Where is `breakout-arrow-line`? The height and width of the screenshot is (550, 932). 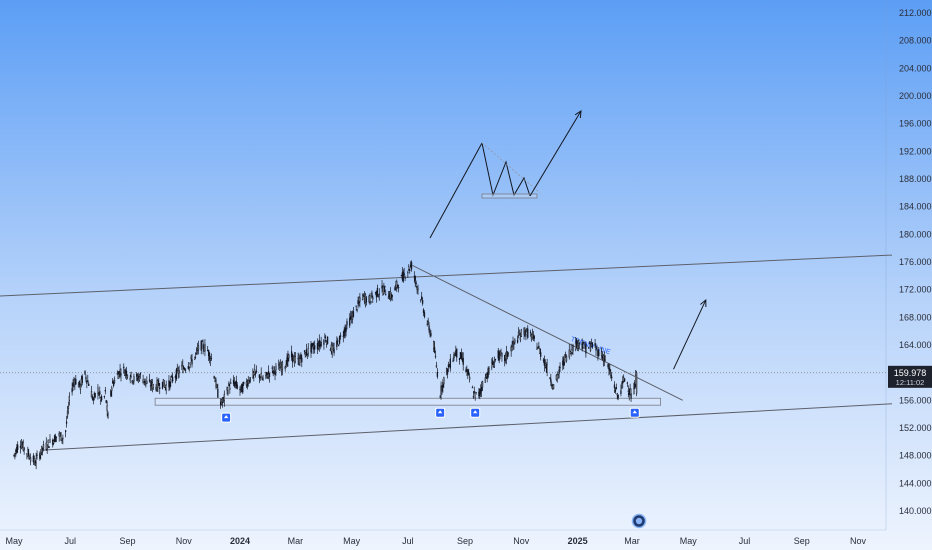 breakout-arrow-line is located at coordinates (555, 153).